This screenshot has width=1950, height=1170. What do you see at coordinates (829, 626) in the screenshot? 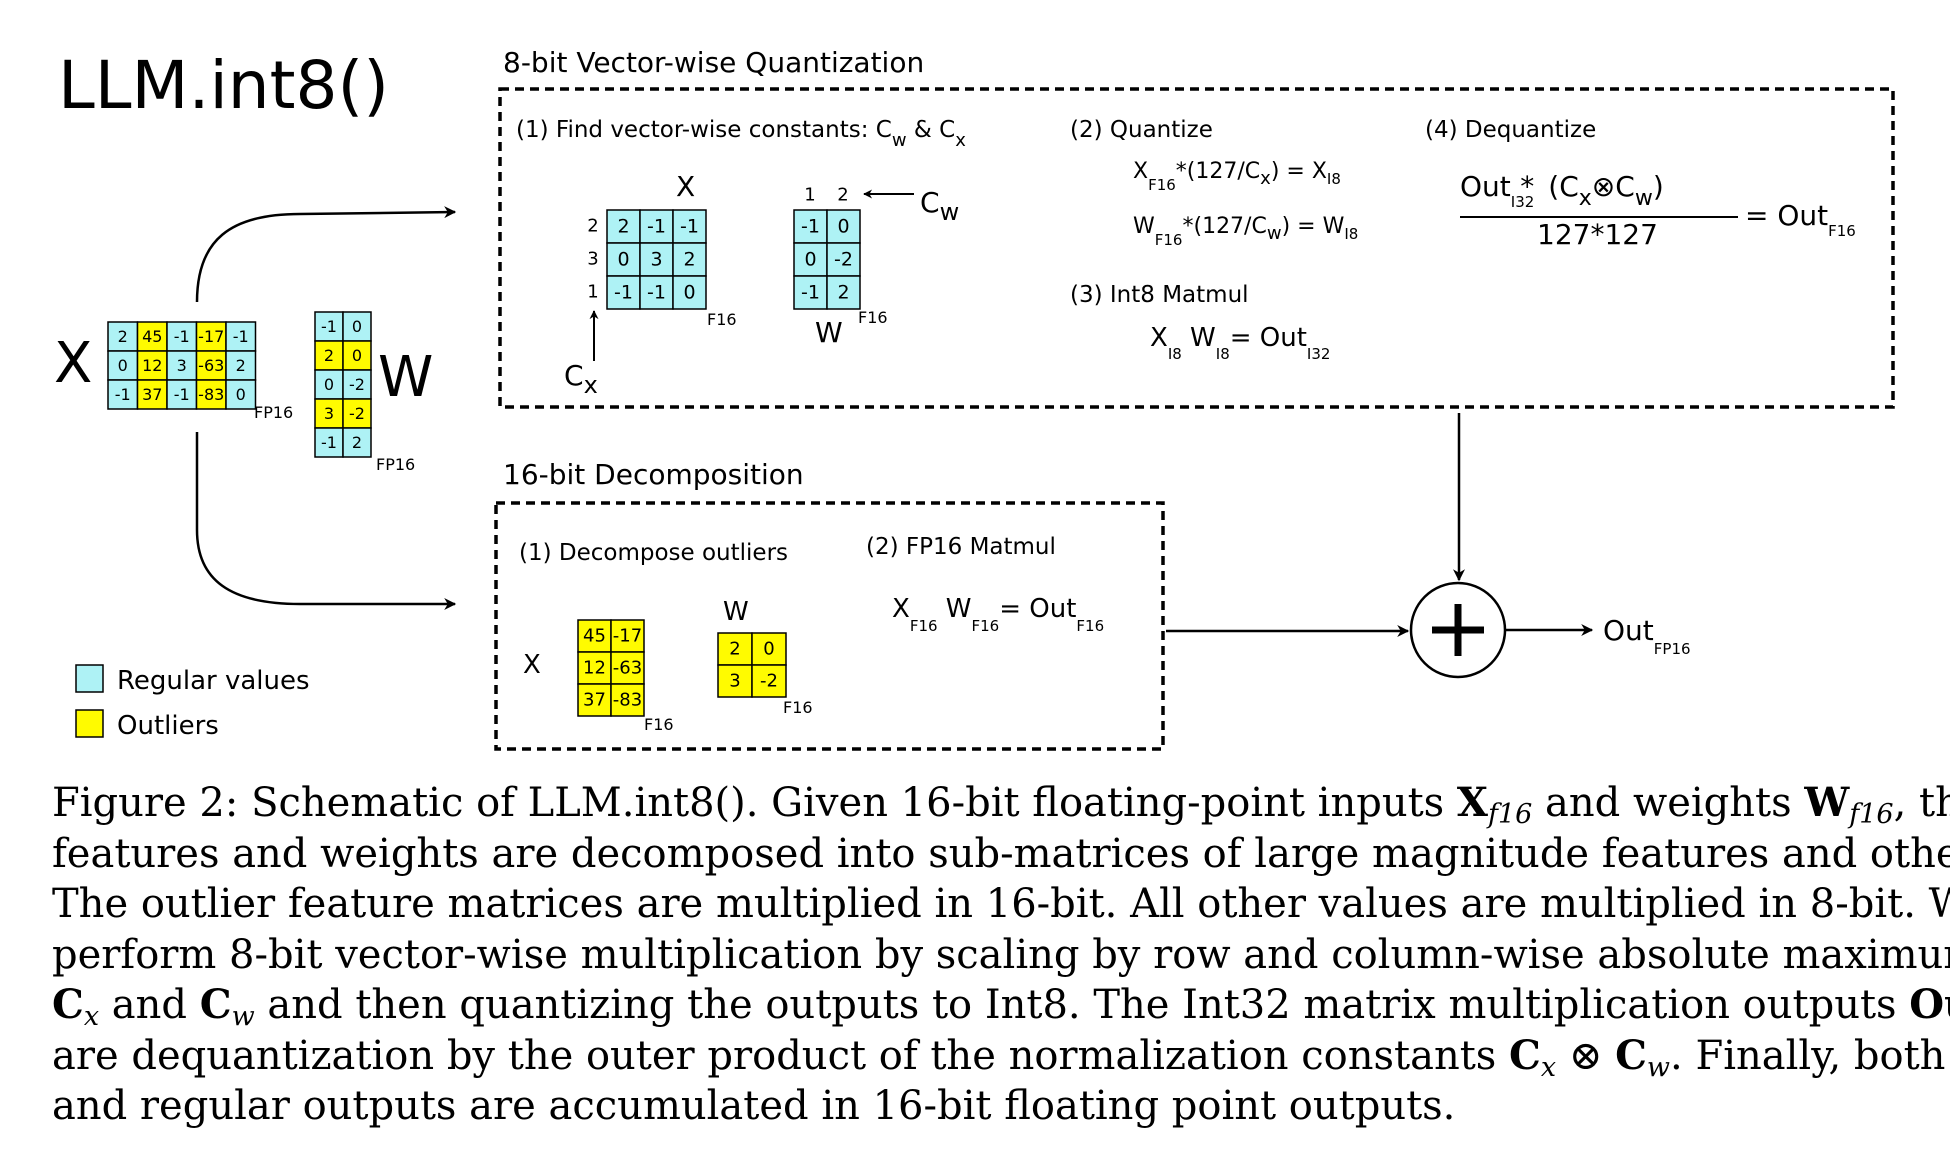
I see `decomposition-panel` at bounding box center [829, 626].